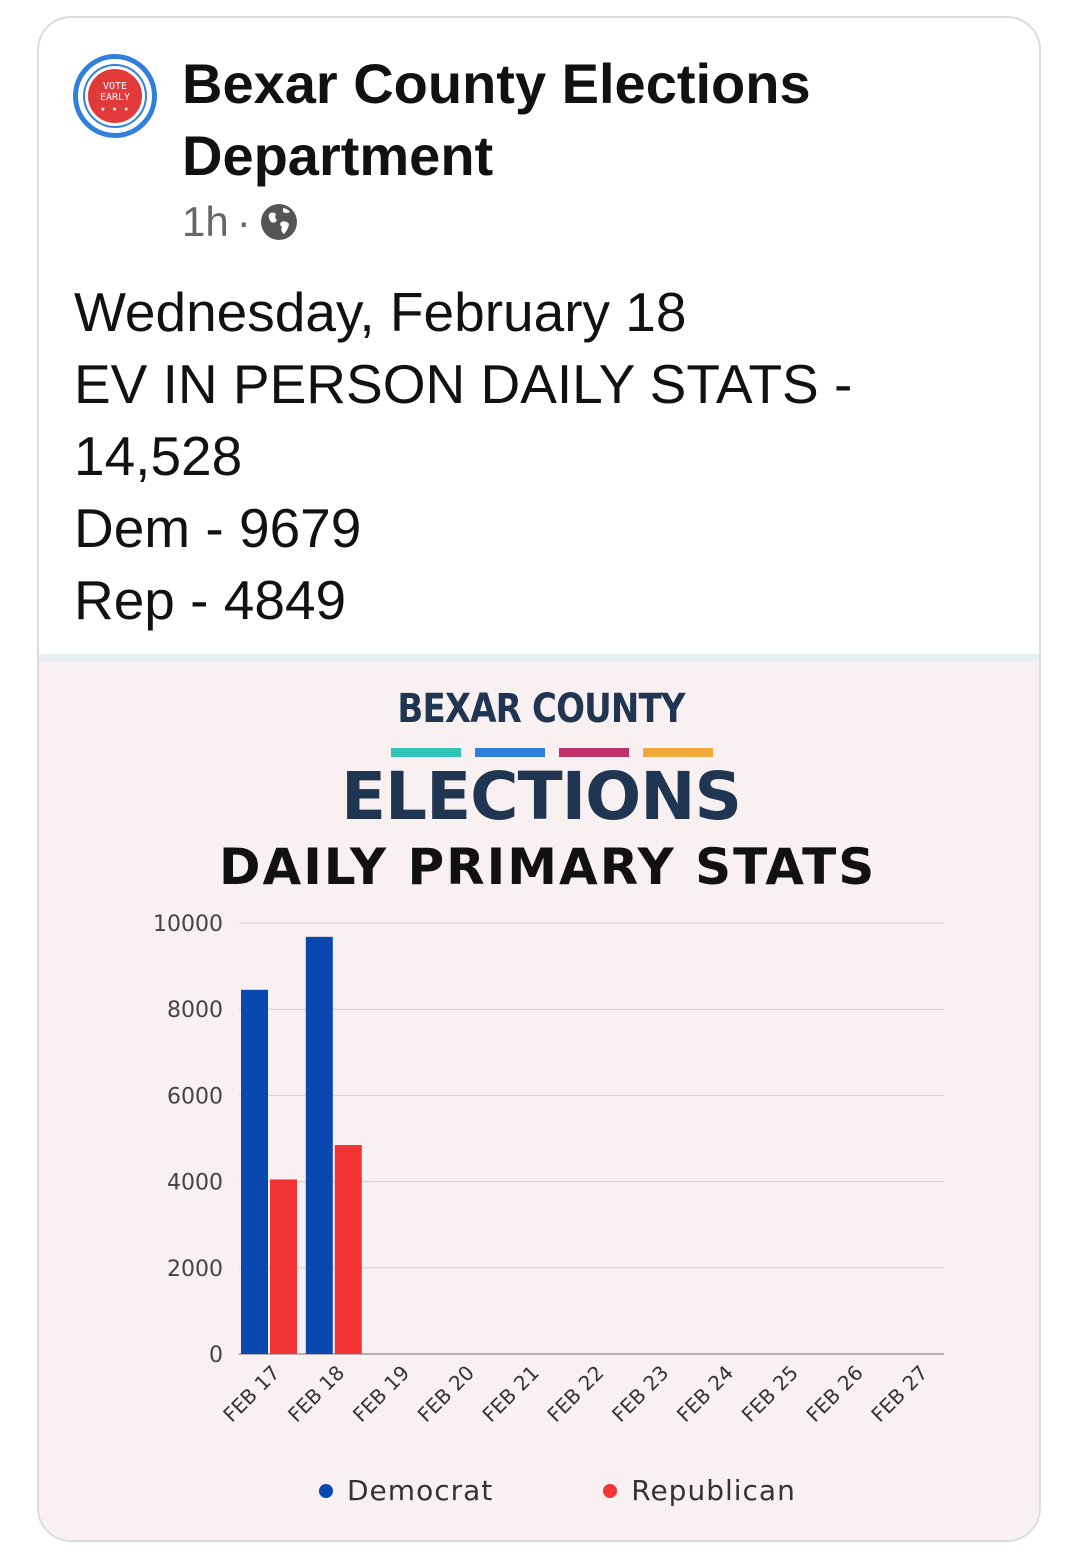 This screenshot has width=1079, height=1560. Describe the element at coordinates (188, 924) in the screenshot. I see `y-tick-label: 10000` at that location.